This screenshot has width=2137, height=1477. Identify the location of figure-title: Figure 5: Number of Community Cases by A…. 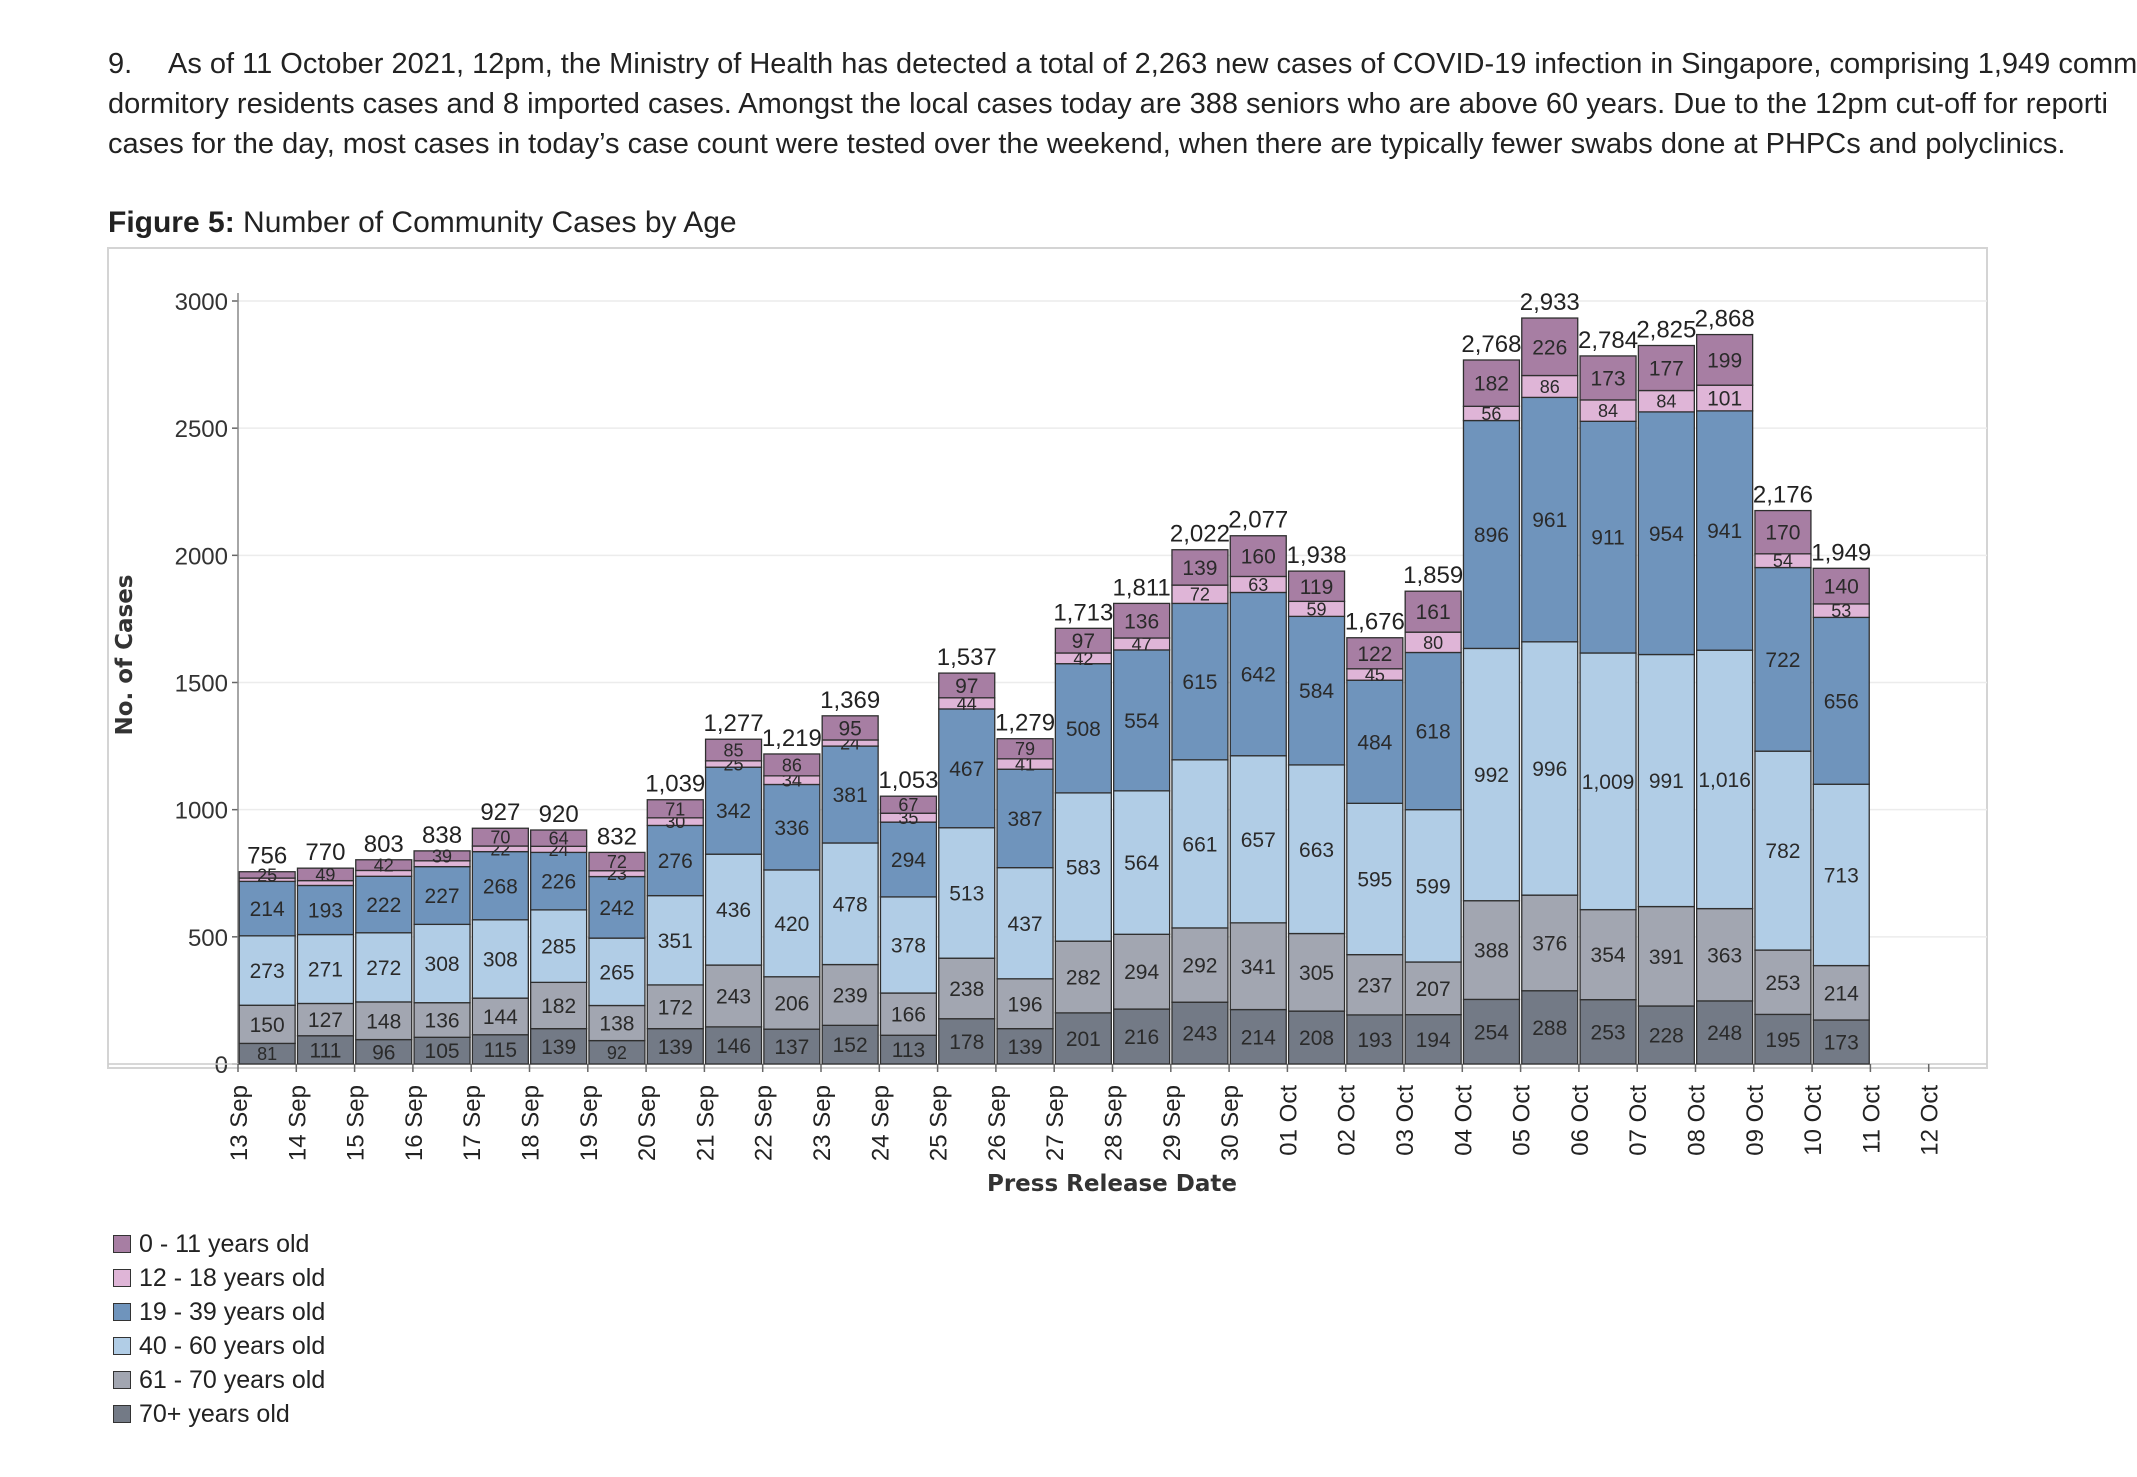
(422, 223).